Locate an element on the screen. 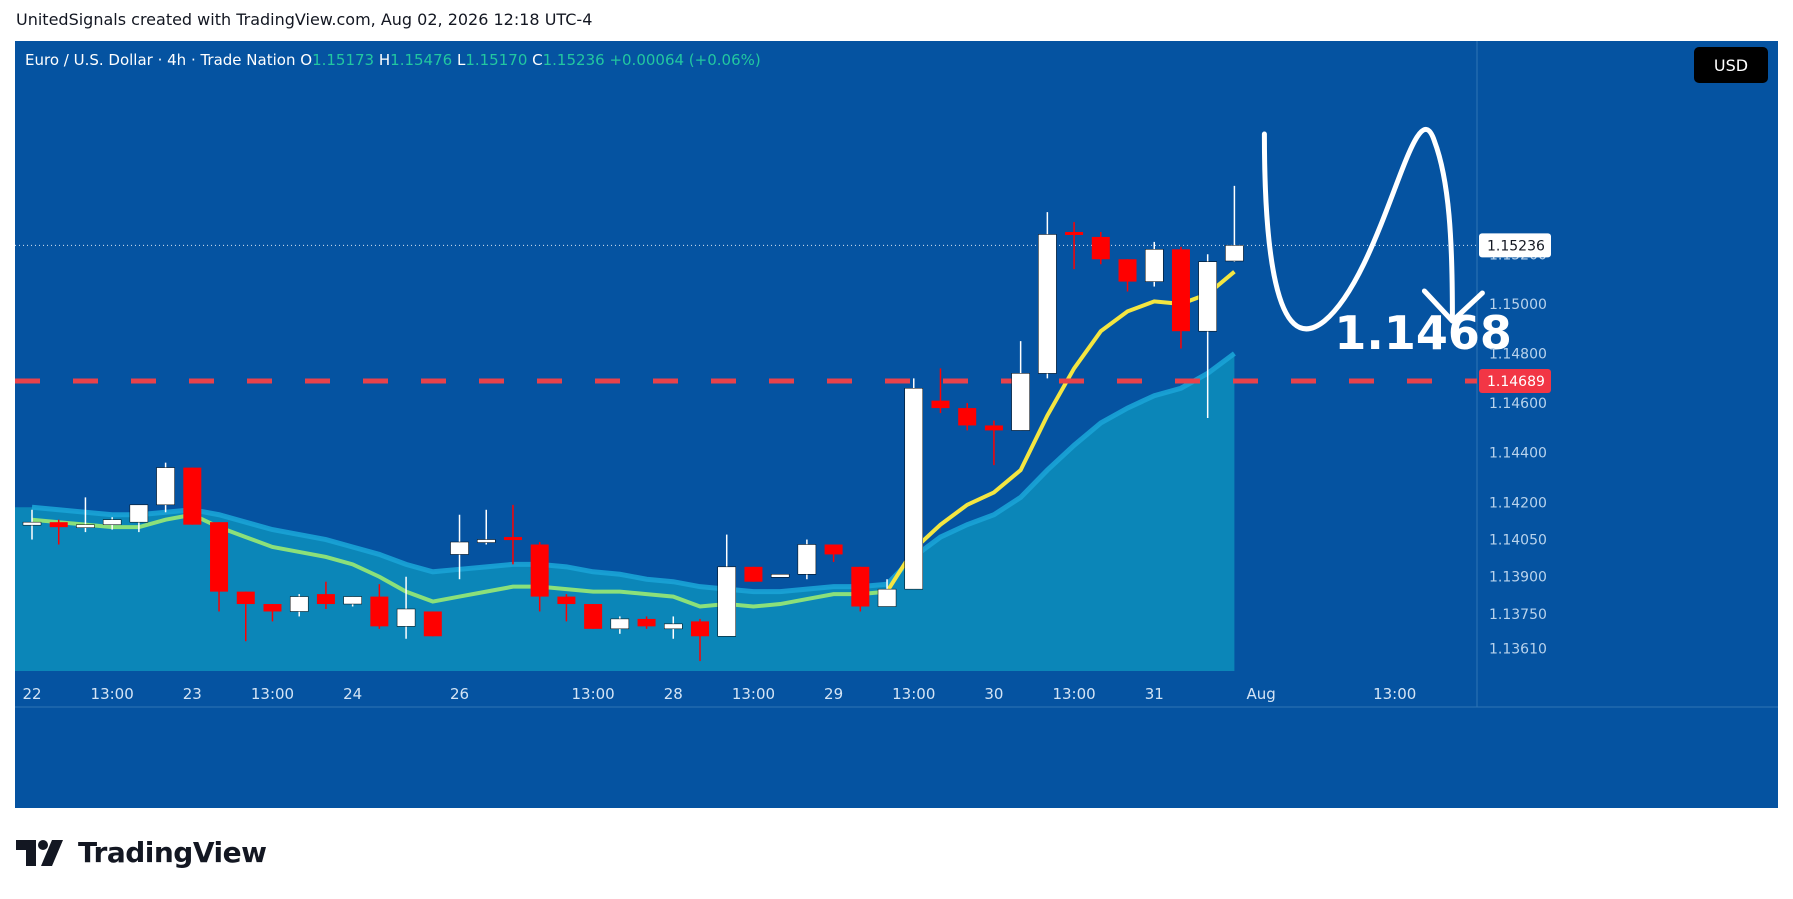 Image resolution: width=1793 pixels, height=899 pixels. ema-fast-line-green is located at coordinates (459, 560).